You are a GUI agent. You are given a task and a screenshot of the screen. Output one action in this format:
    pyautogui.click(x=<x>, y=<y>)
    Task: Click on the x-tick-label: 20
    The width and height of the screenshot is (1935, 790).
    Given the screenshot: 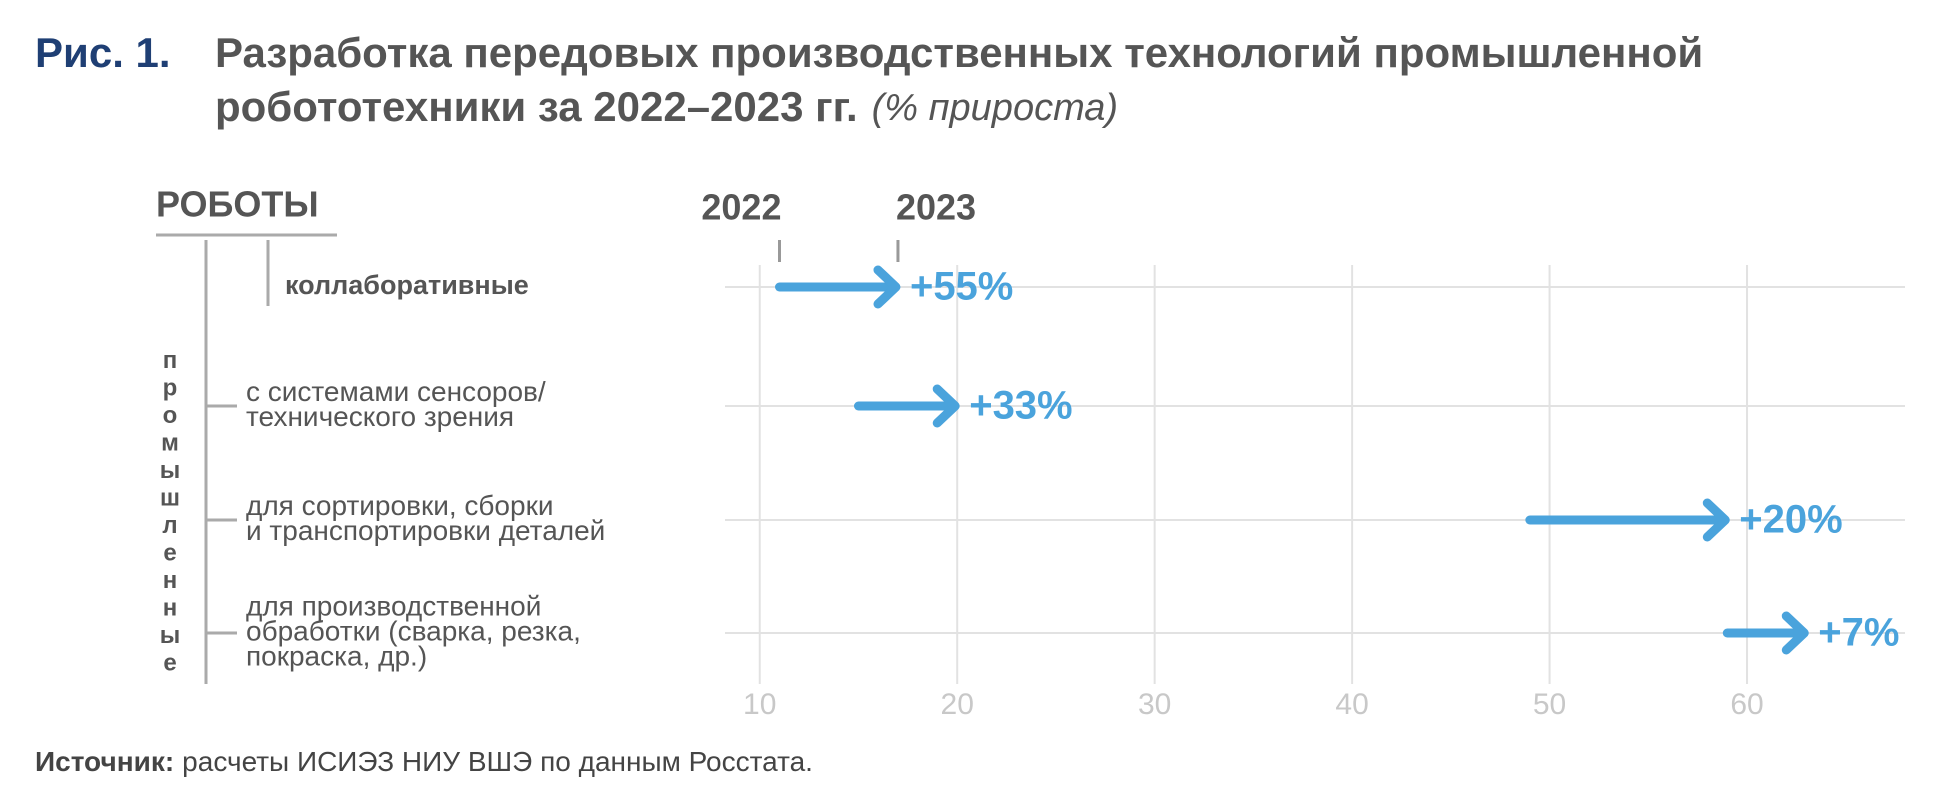 What is the action you would take?
    pyautogui.click(x=957, y=704)
    